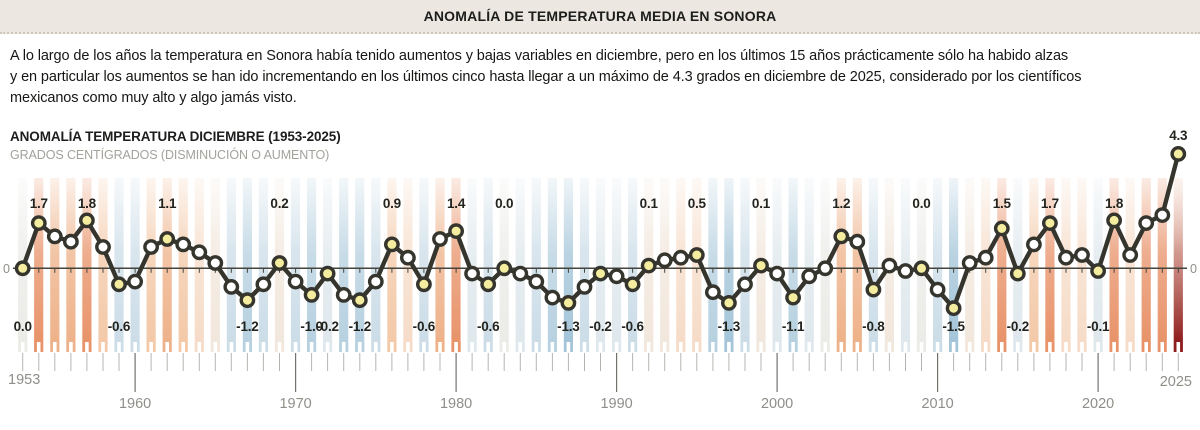  What do you see at coordinates (1193, 269) in the screenshot?
I see `zero-label-right: 0` at bounding box center [1193, 269].